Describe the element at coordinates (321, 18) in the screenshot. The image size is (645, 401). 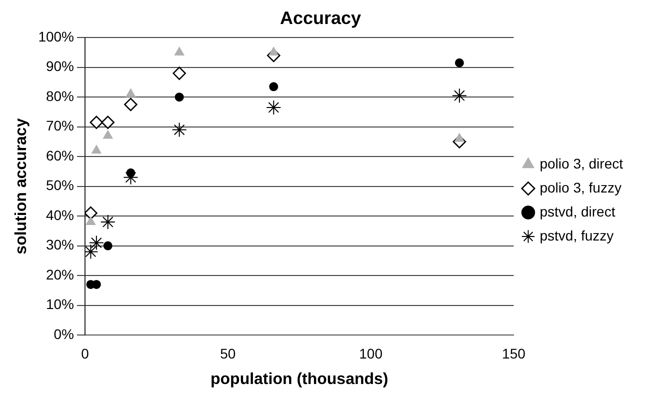
I see `chart-title: Accuracy` at that location.